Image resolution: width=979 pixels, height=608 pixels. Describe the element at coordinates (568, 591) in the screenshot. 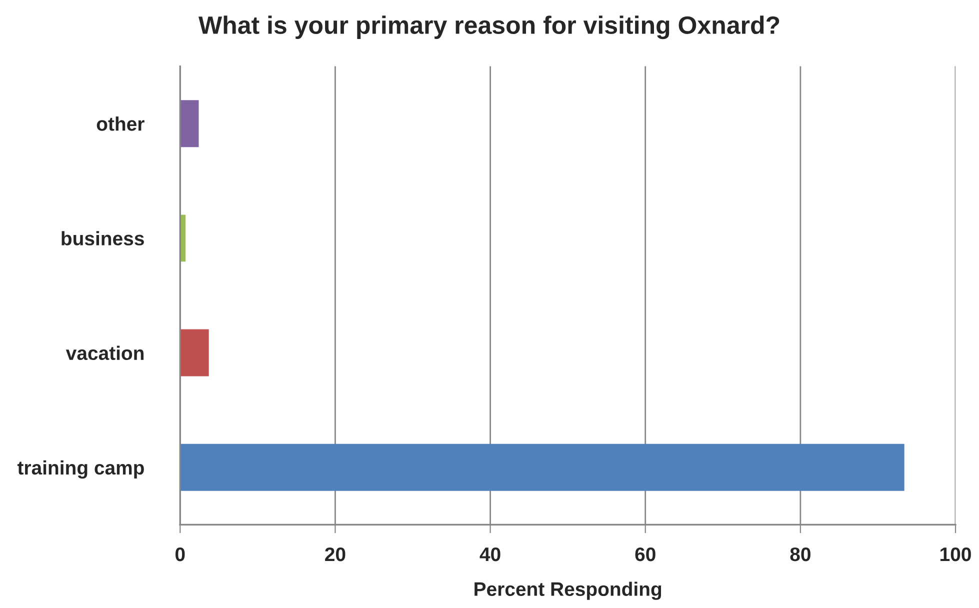

I see `x-axis-title: Percent Responding` at that location.